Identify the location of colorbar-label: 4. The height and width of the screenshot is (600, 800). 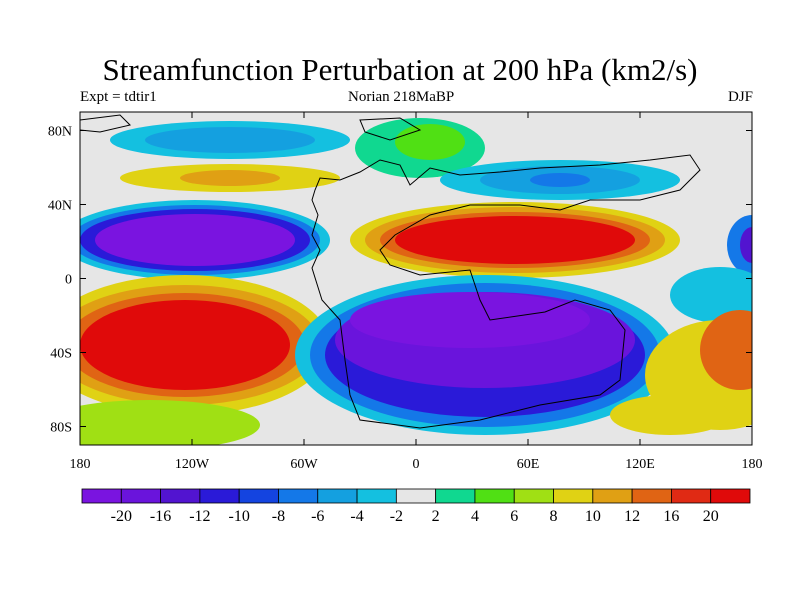
(475, 516).